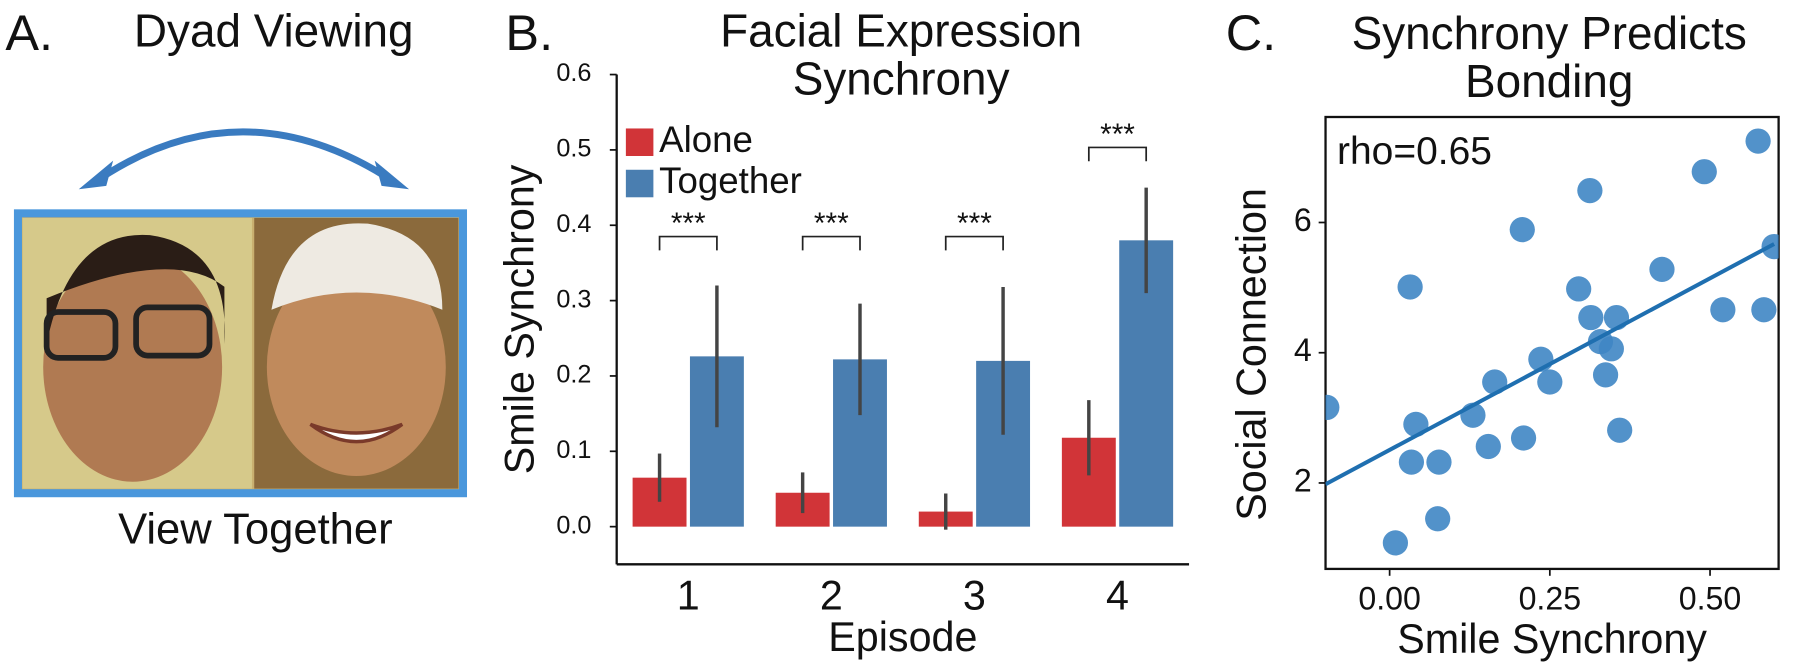 This screenshot has height=671, width=1800. I want to click on video-frame, so click(240, 353).